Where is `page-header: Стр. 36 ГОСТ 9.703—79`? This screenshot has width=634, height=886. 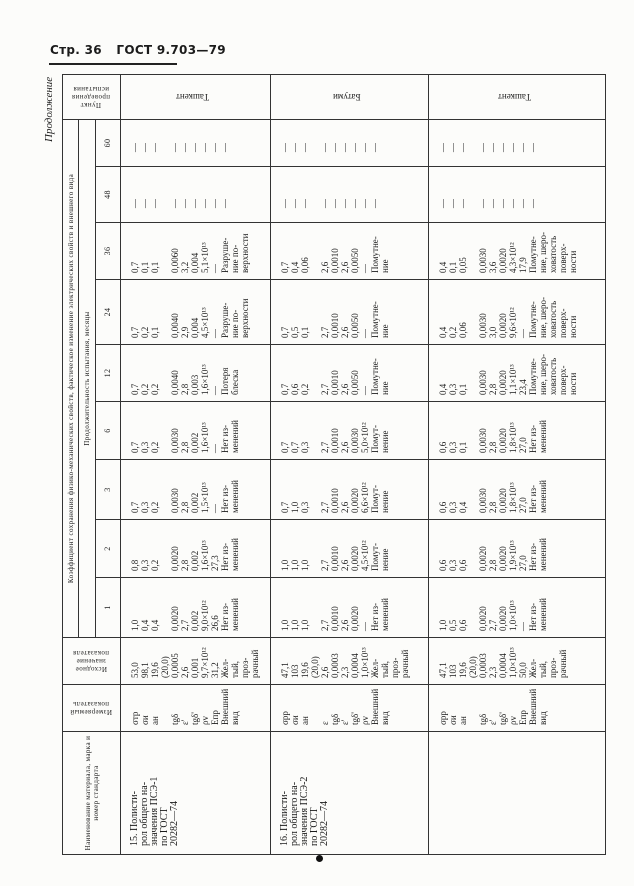
page-header: Стр. 36 ГОСТ 9.703—79 is located at coordinates (143, 50).